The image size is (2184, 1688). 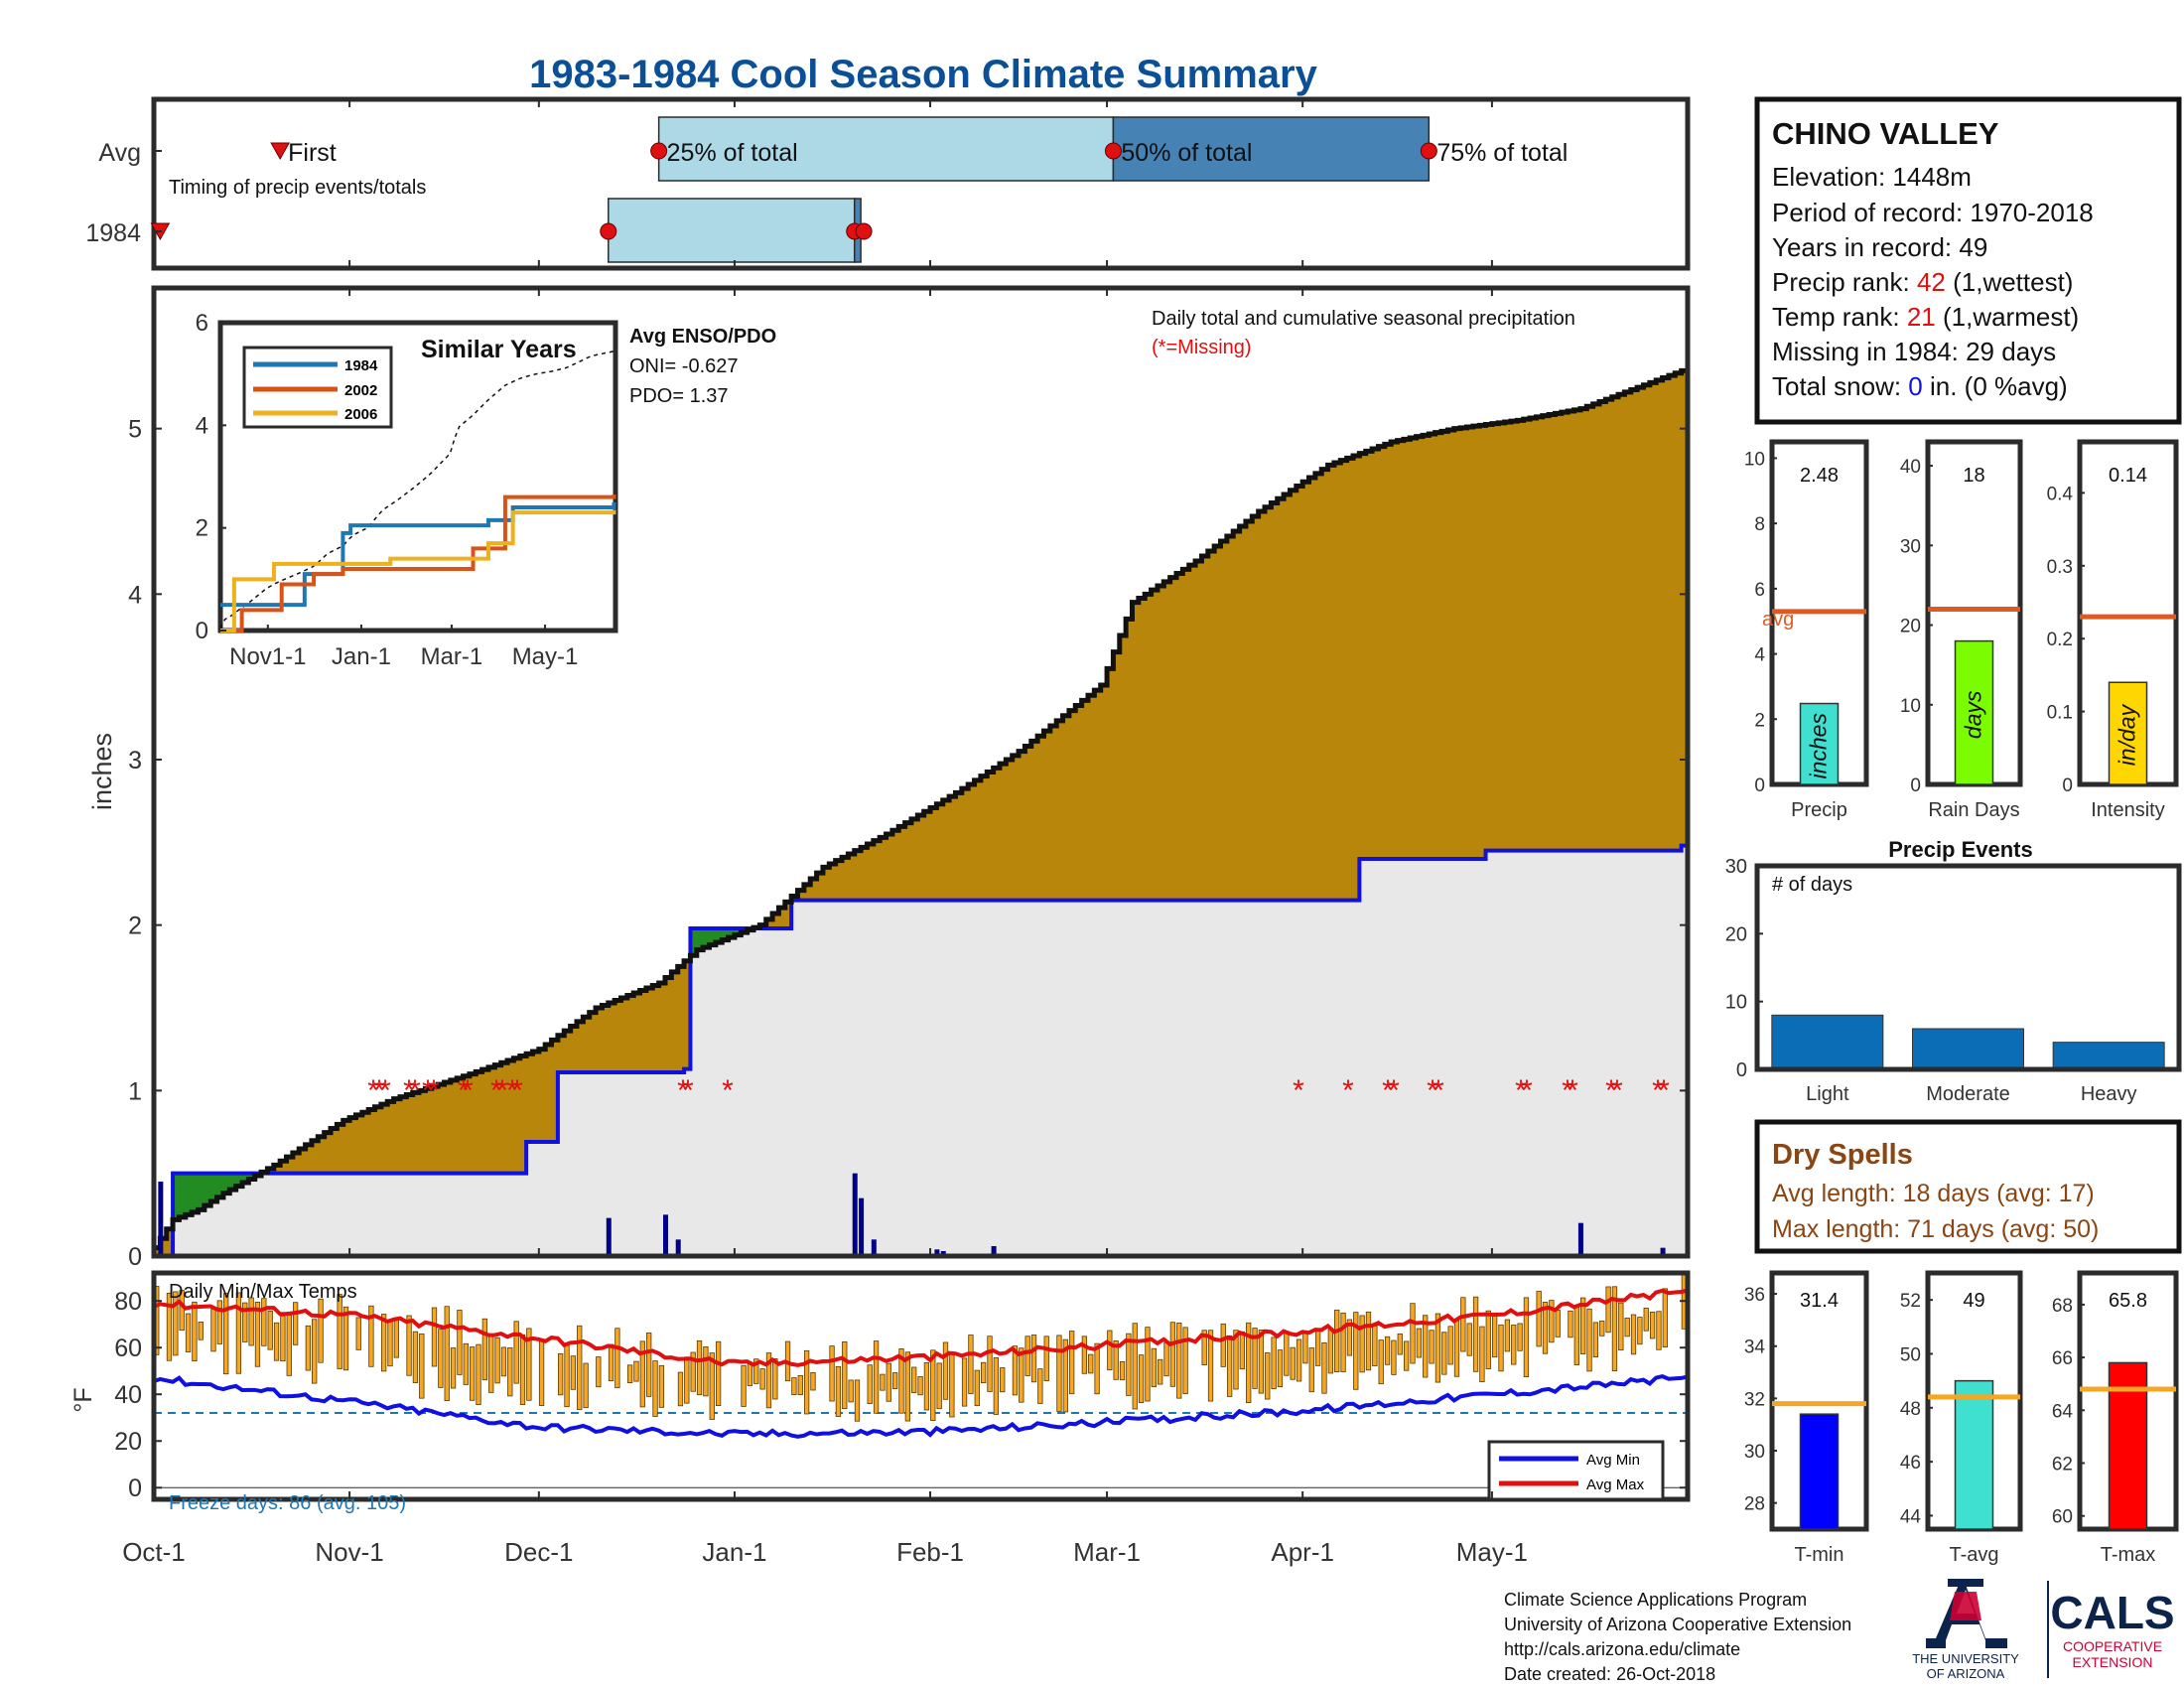 What do you see at coordinates (1107, 1552) in the screenshot?
I see `date-tick-label: Mar-1` at bounding box center [1107, 1552].